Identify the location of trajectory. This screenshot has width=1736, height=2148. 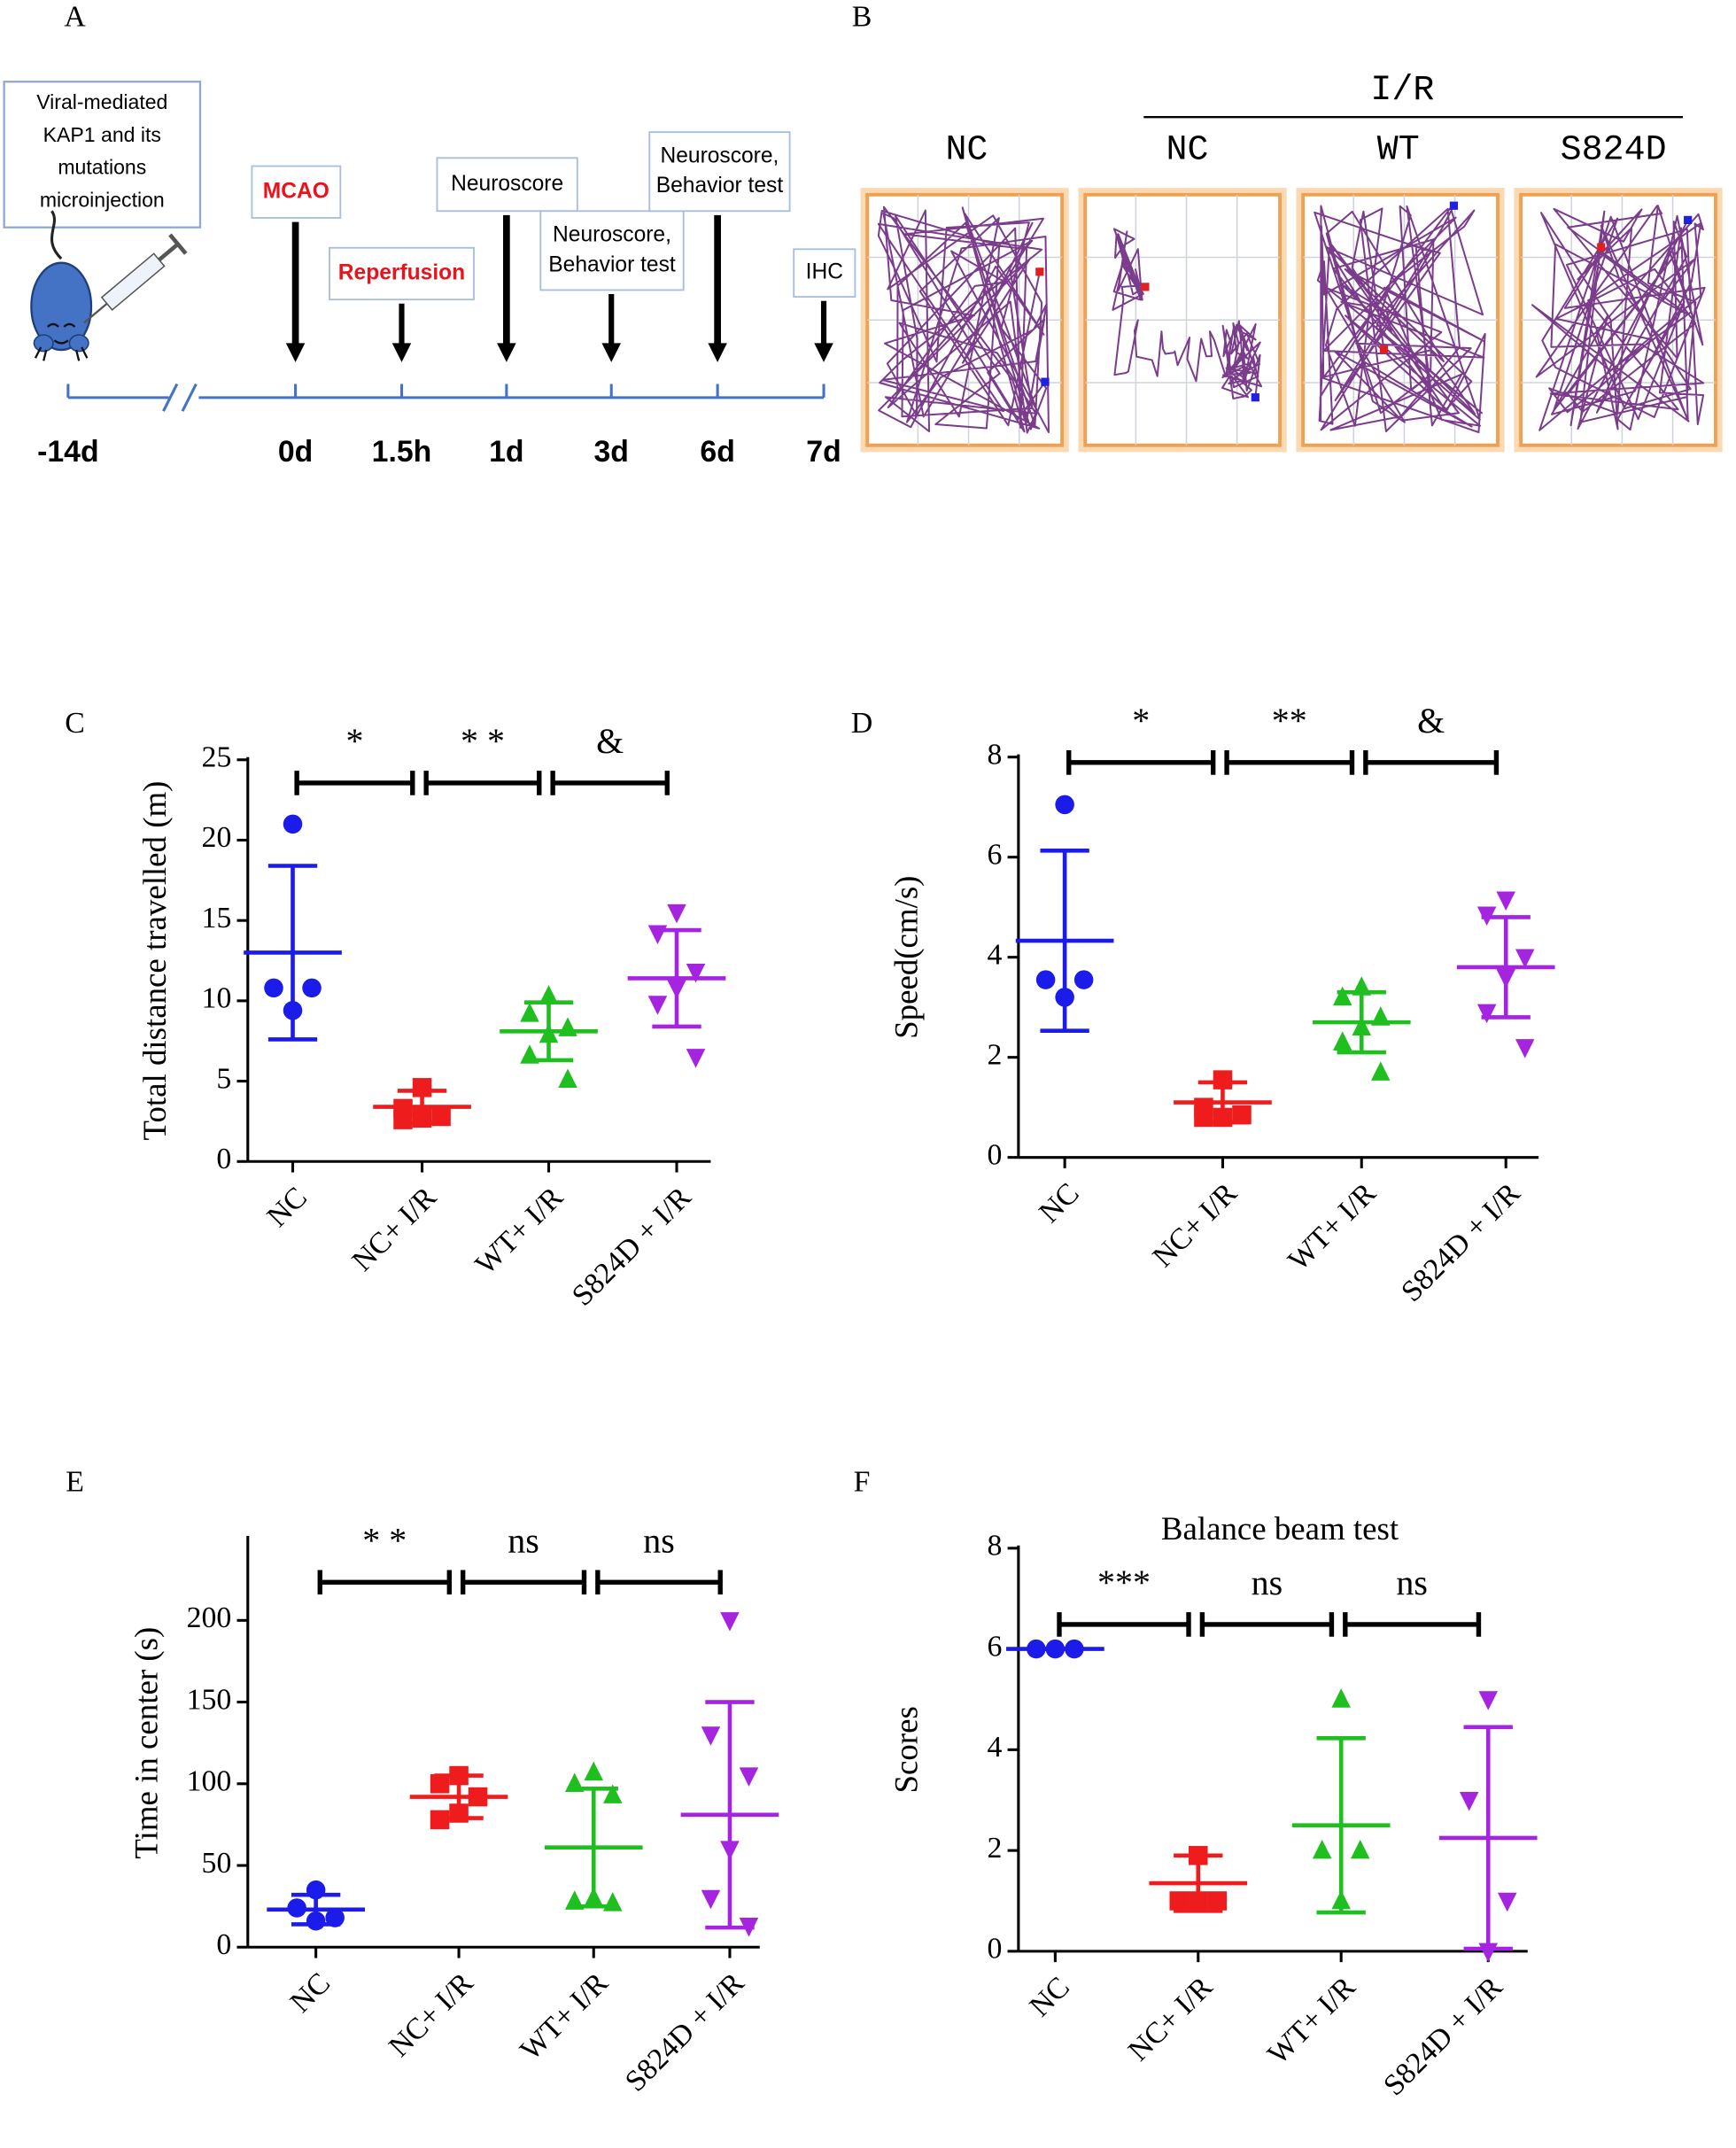
(1618, 318).